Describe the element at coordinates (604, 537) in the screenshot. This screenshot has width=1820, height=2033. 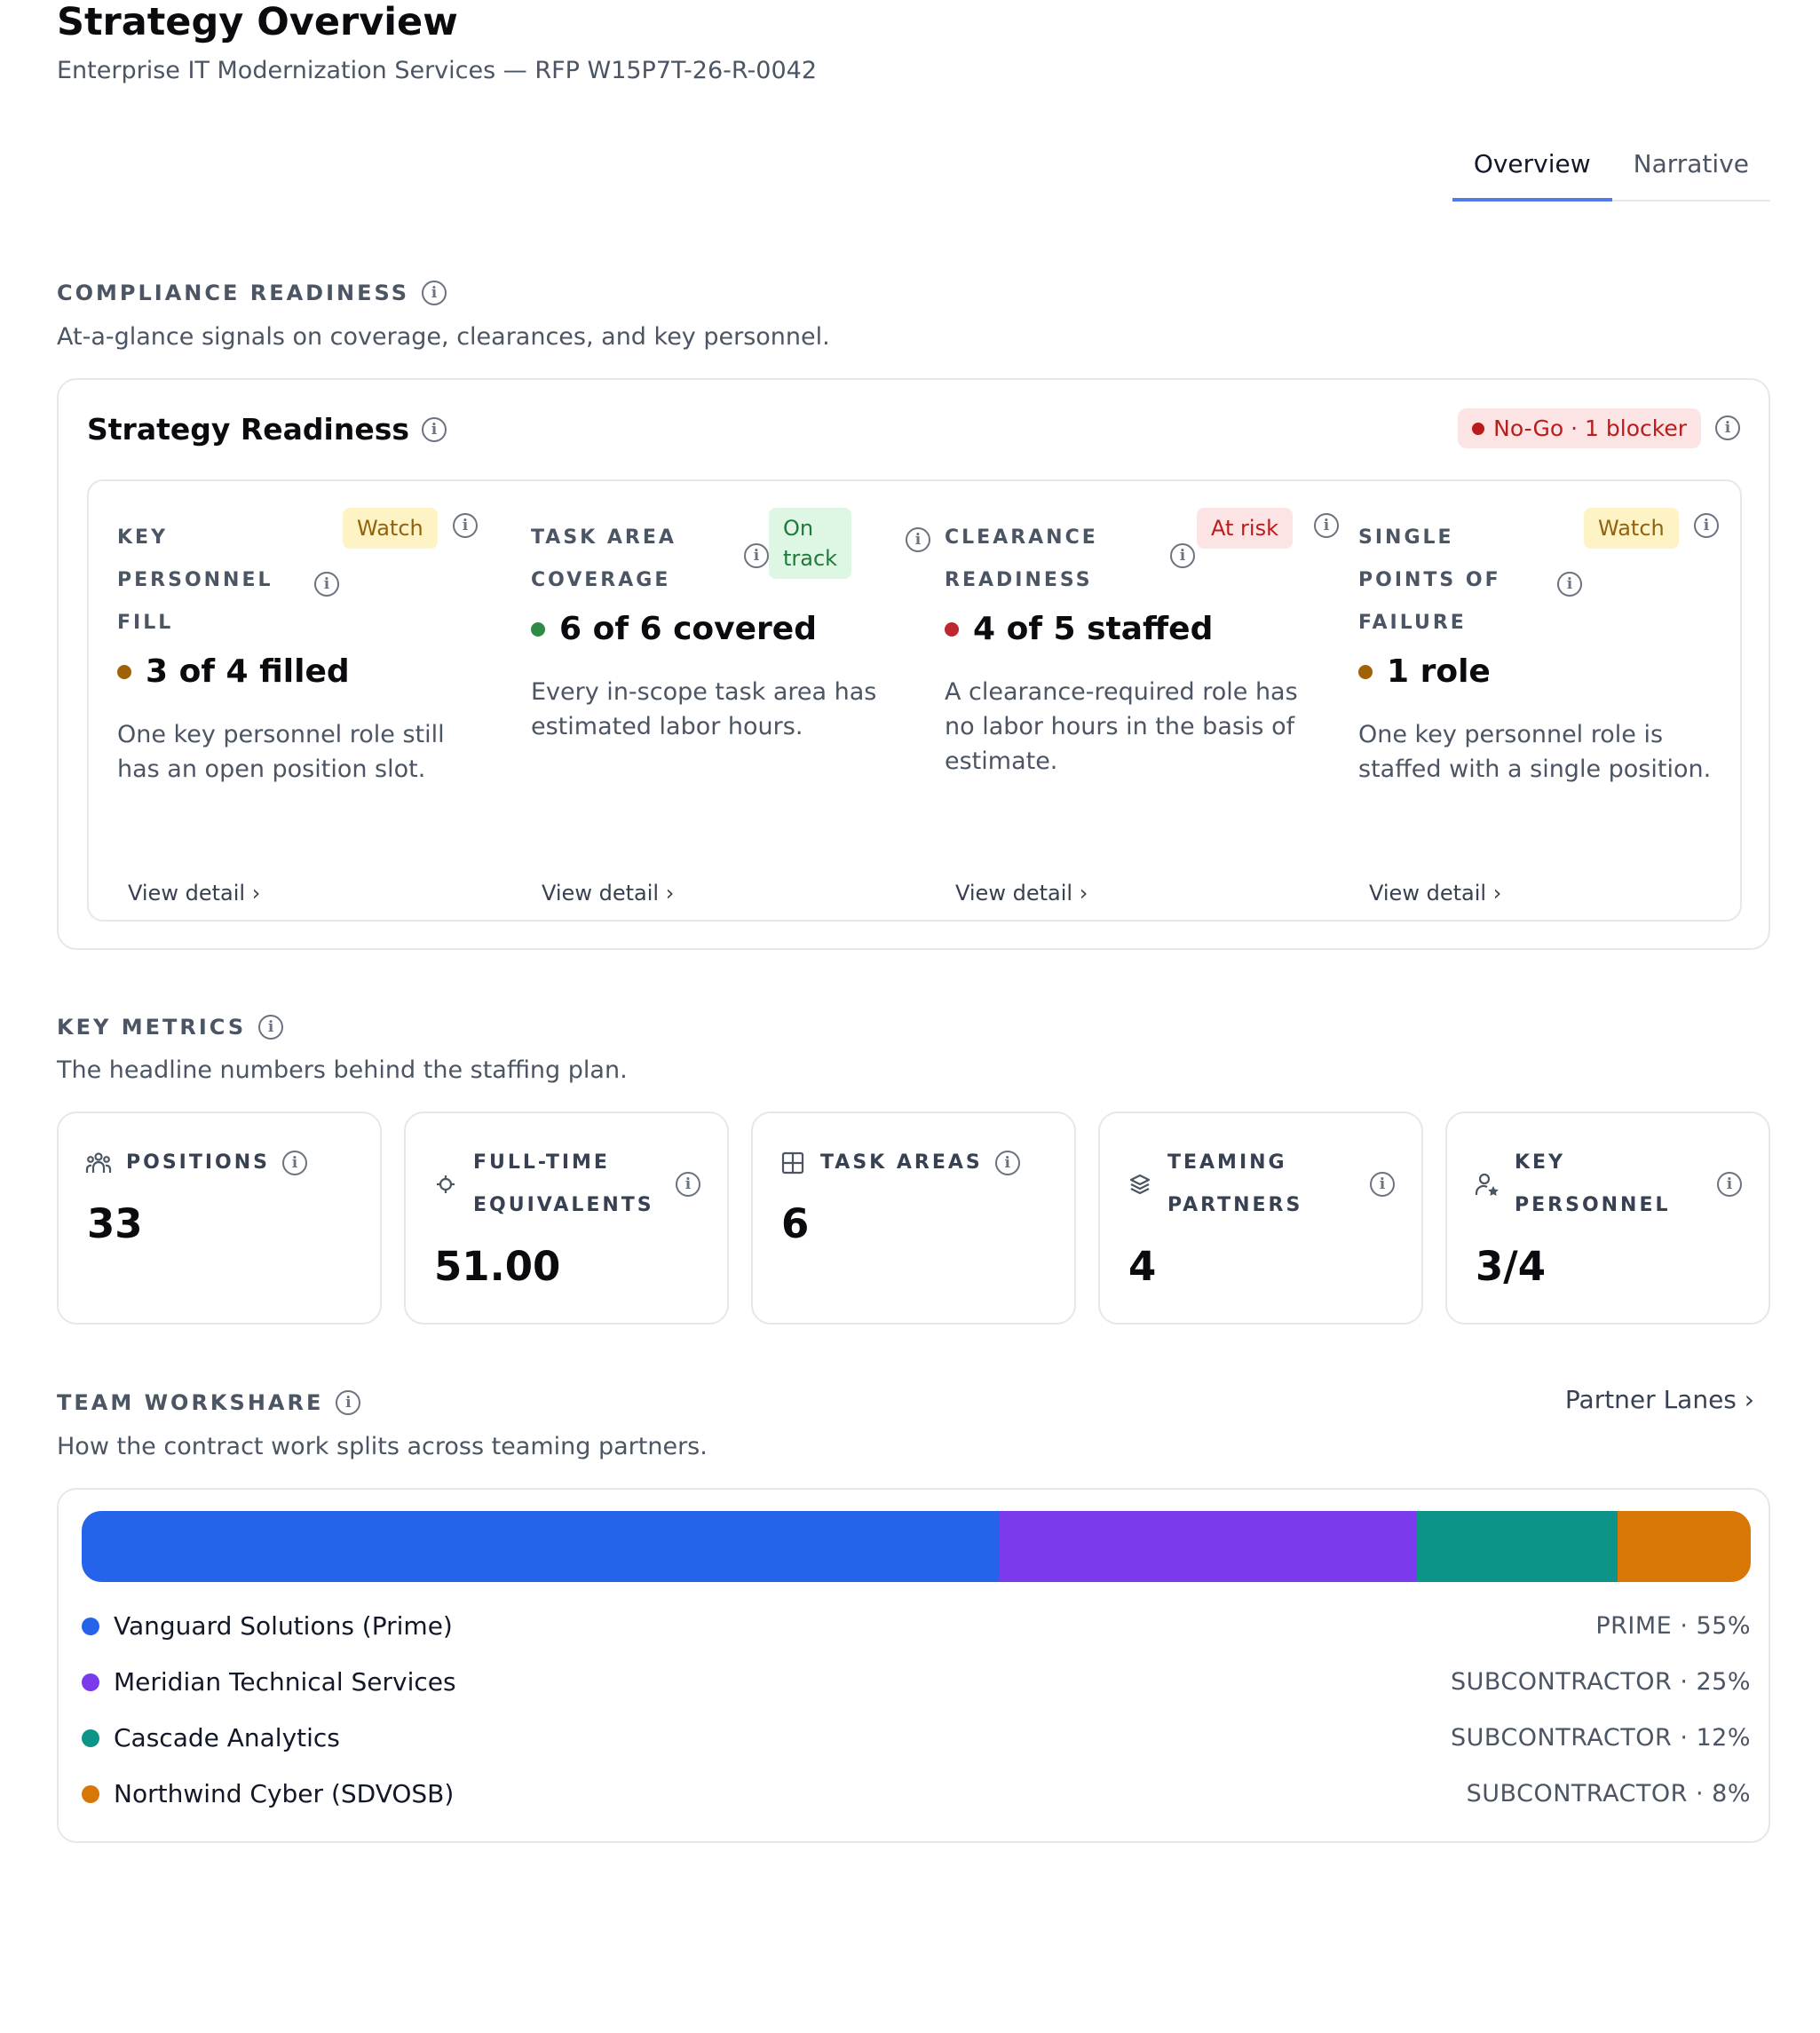
I see `signal-label-line: TASK AREA` at that location.